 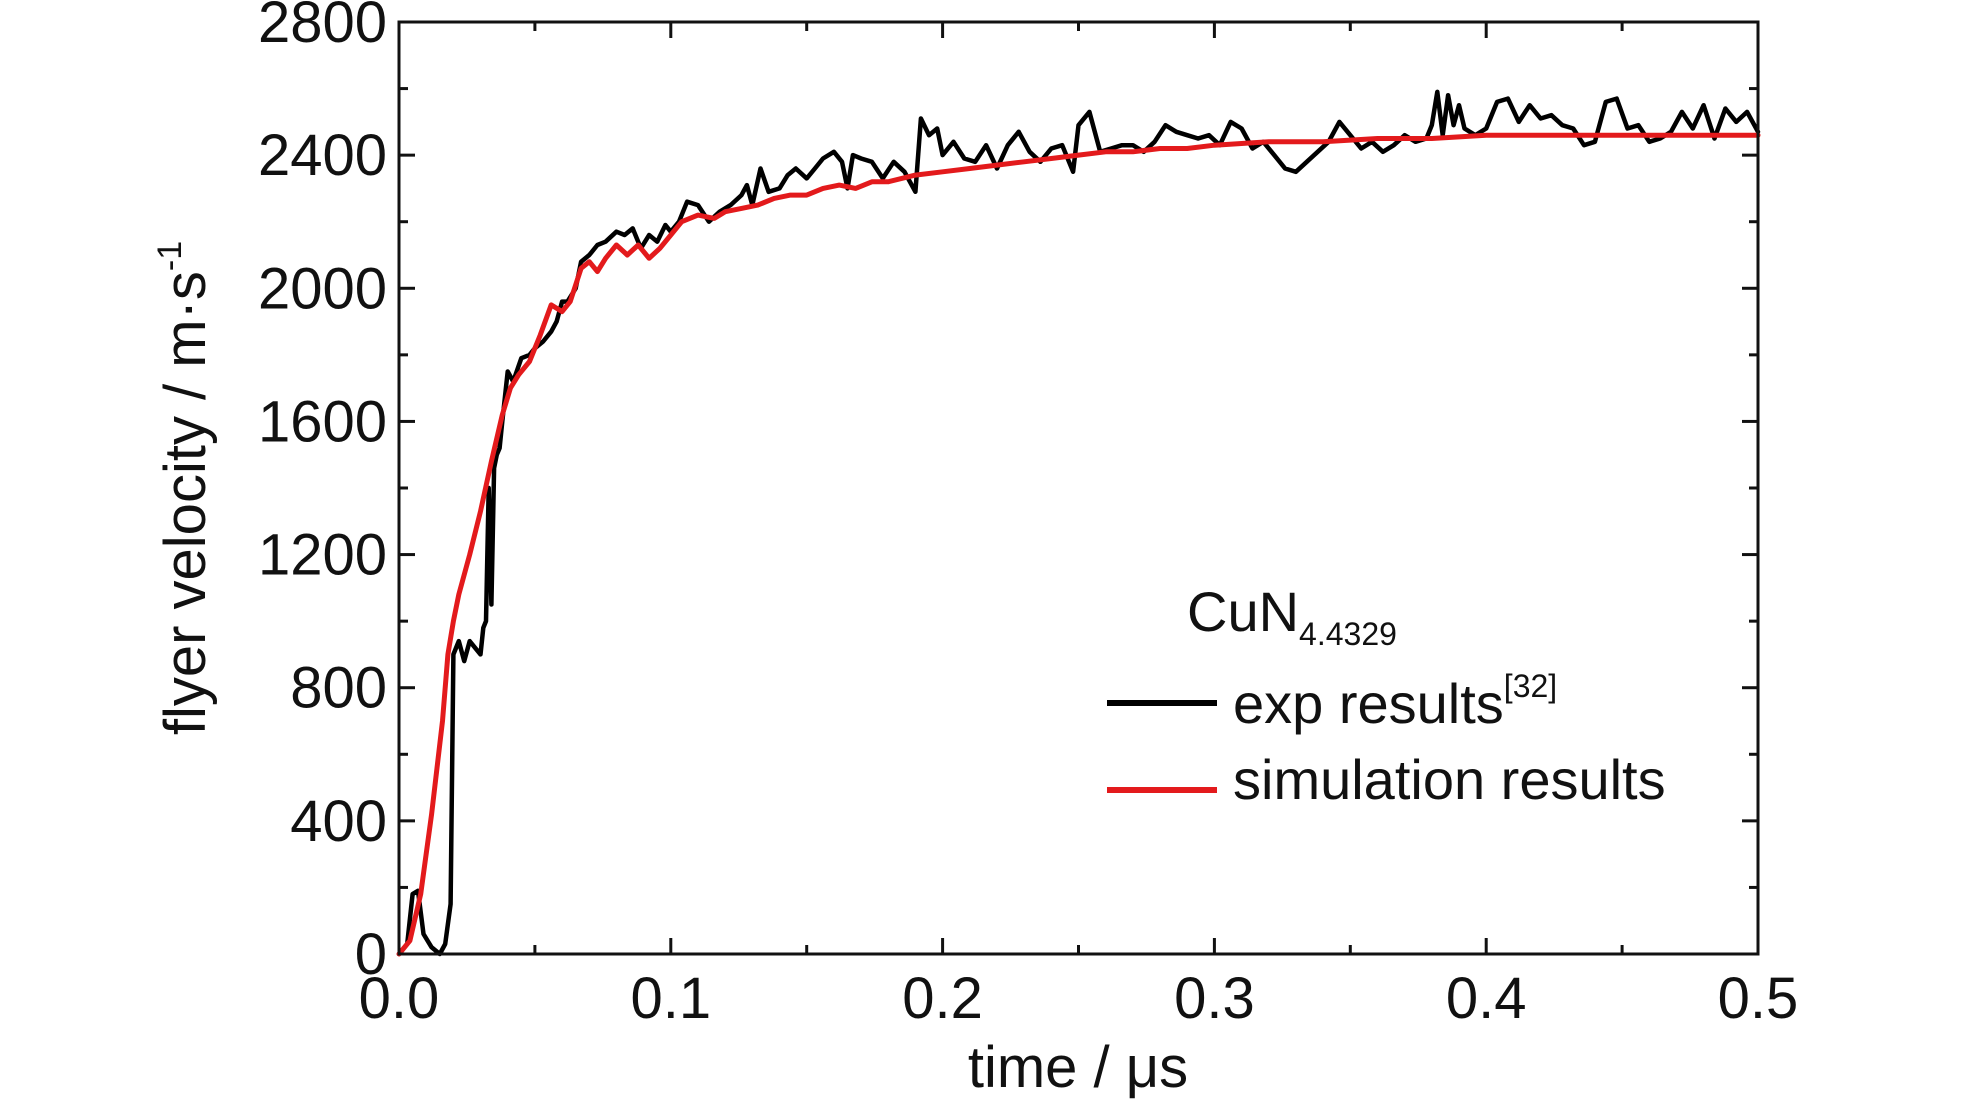 What do you see at coordinates (338, 821) in the screenshot?
I see `y-tick-label: 400` at bounding box center [338, 821].